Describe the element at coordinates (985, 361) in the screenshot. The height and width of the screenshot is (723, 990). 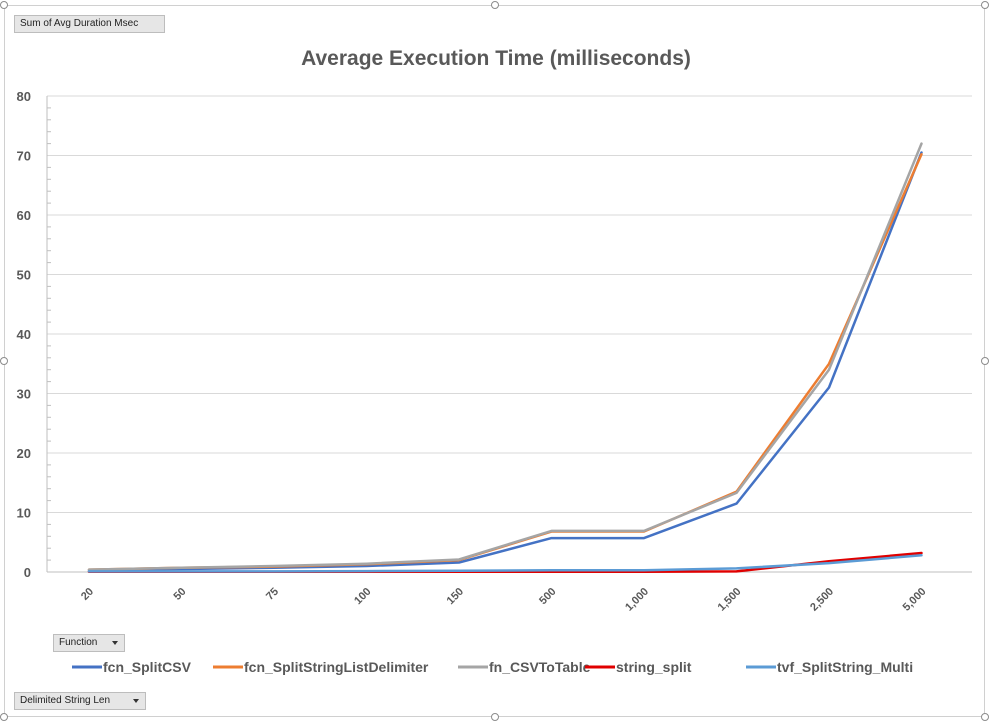
I see `resize-handle-middle-right` at that location.